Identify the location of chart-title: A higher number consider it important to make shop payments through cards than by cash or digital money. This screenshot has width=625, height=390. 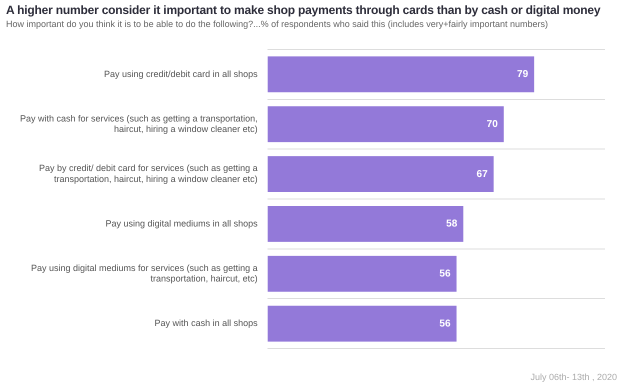
(303, 10).